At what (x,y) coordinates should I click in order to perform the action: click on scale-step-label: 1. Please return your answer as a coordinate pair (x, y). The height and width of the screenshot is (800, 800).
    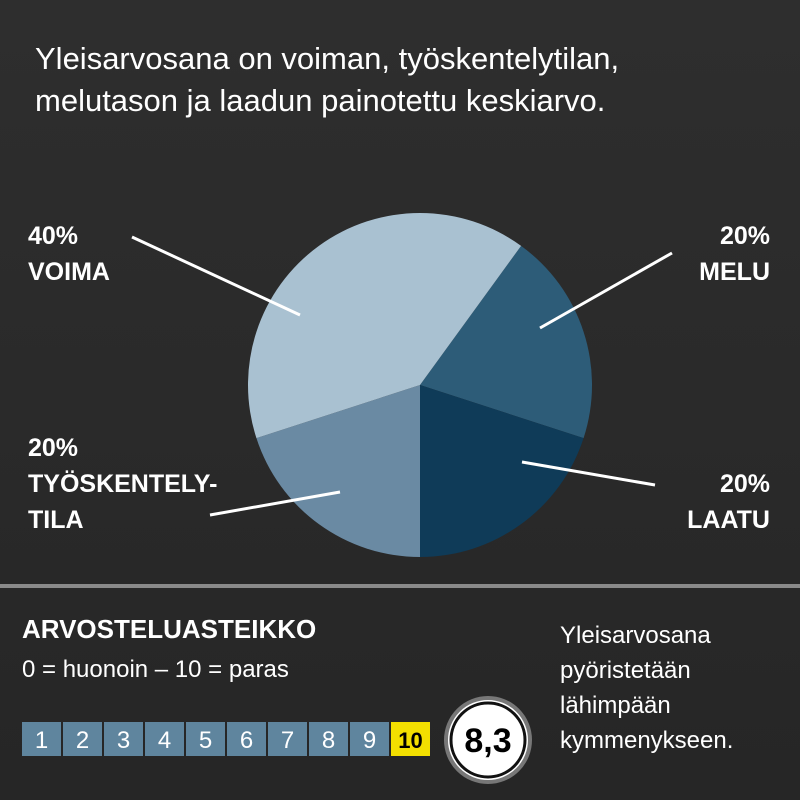
    Looking at the image, I should click on (41, 740).